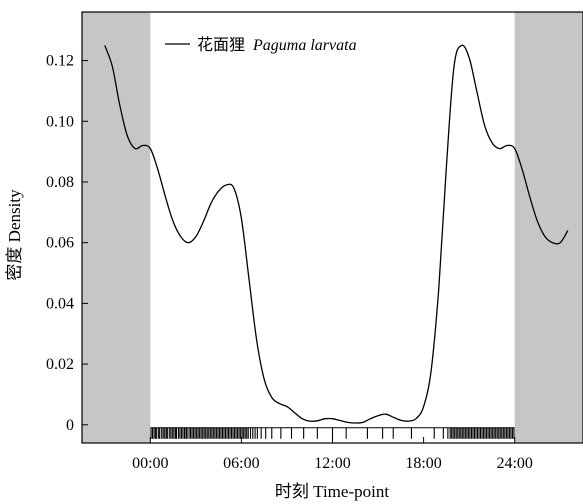  Describe the element at coordinates (70, 425) in the screenshot. I see `y-tick-label-0: 0` at that location.